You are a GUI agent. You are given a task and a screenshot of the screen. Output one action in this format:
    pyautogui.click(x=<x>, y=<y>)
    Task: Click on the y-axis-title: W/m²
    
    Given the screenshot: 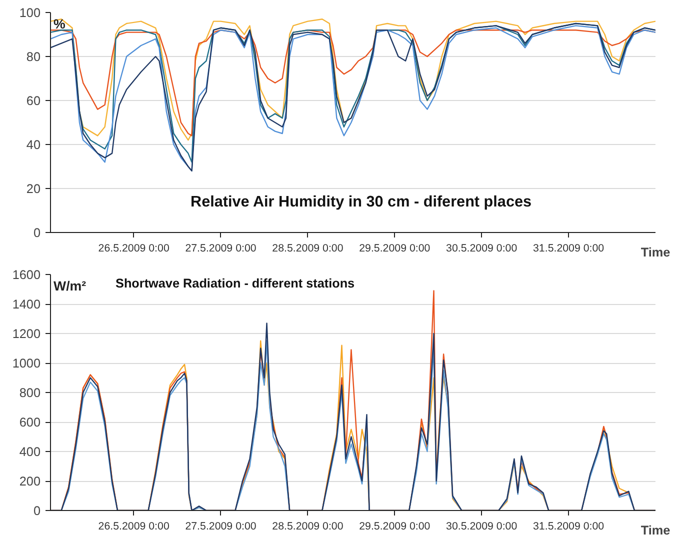 What is the action you would take?
    pyautogui.click(x=70, y=286)
    